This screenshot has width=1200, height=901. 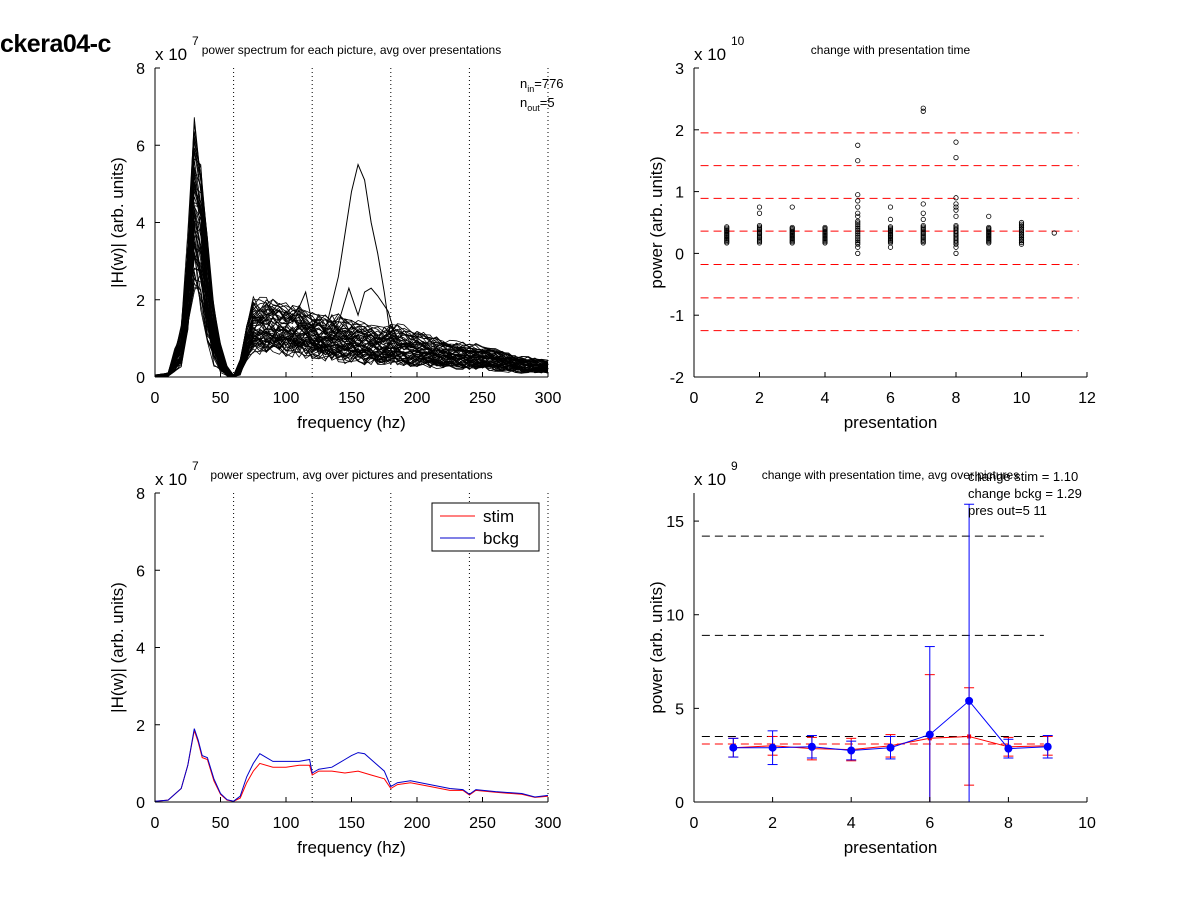 What do you see at coordinates (140, 146) in the screenshot?
I see `tl-y-tick-label: 6` at bounding box center [140, 146].